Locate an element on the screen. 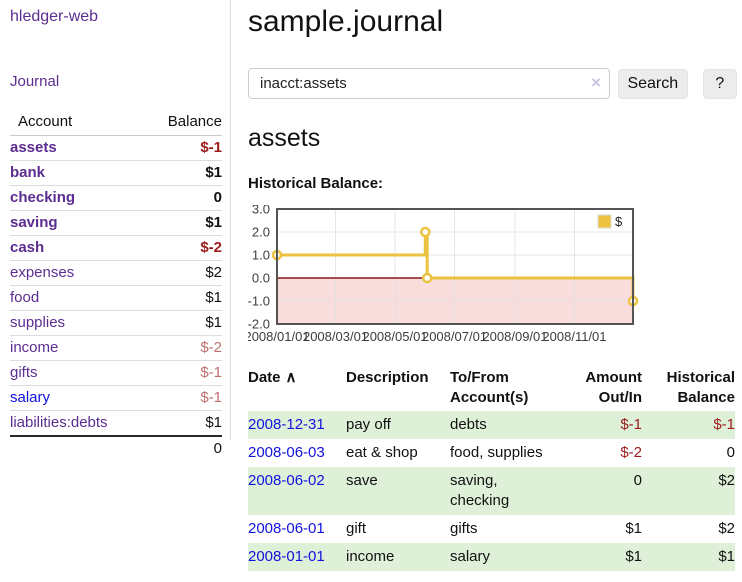 This screenshot has height=582, width=742. register-header-description: Description is located at coordinates (387, 377).